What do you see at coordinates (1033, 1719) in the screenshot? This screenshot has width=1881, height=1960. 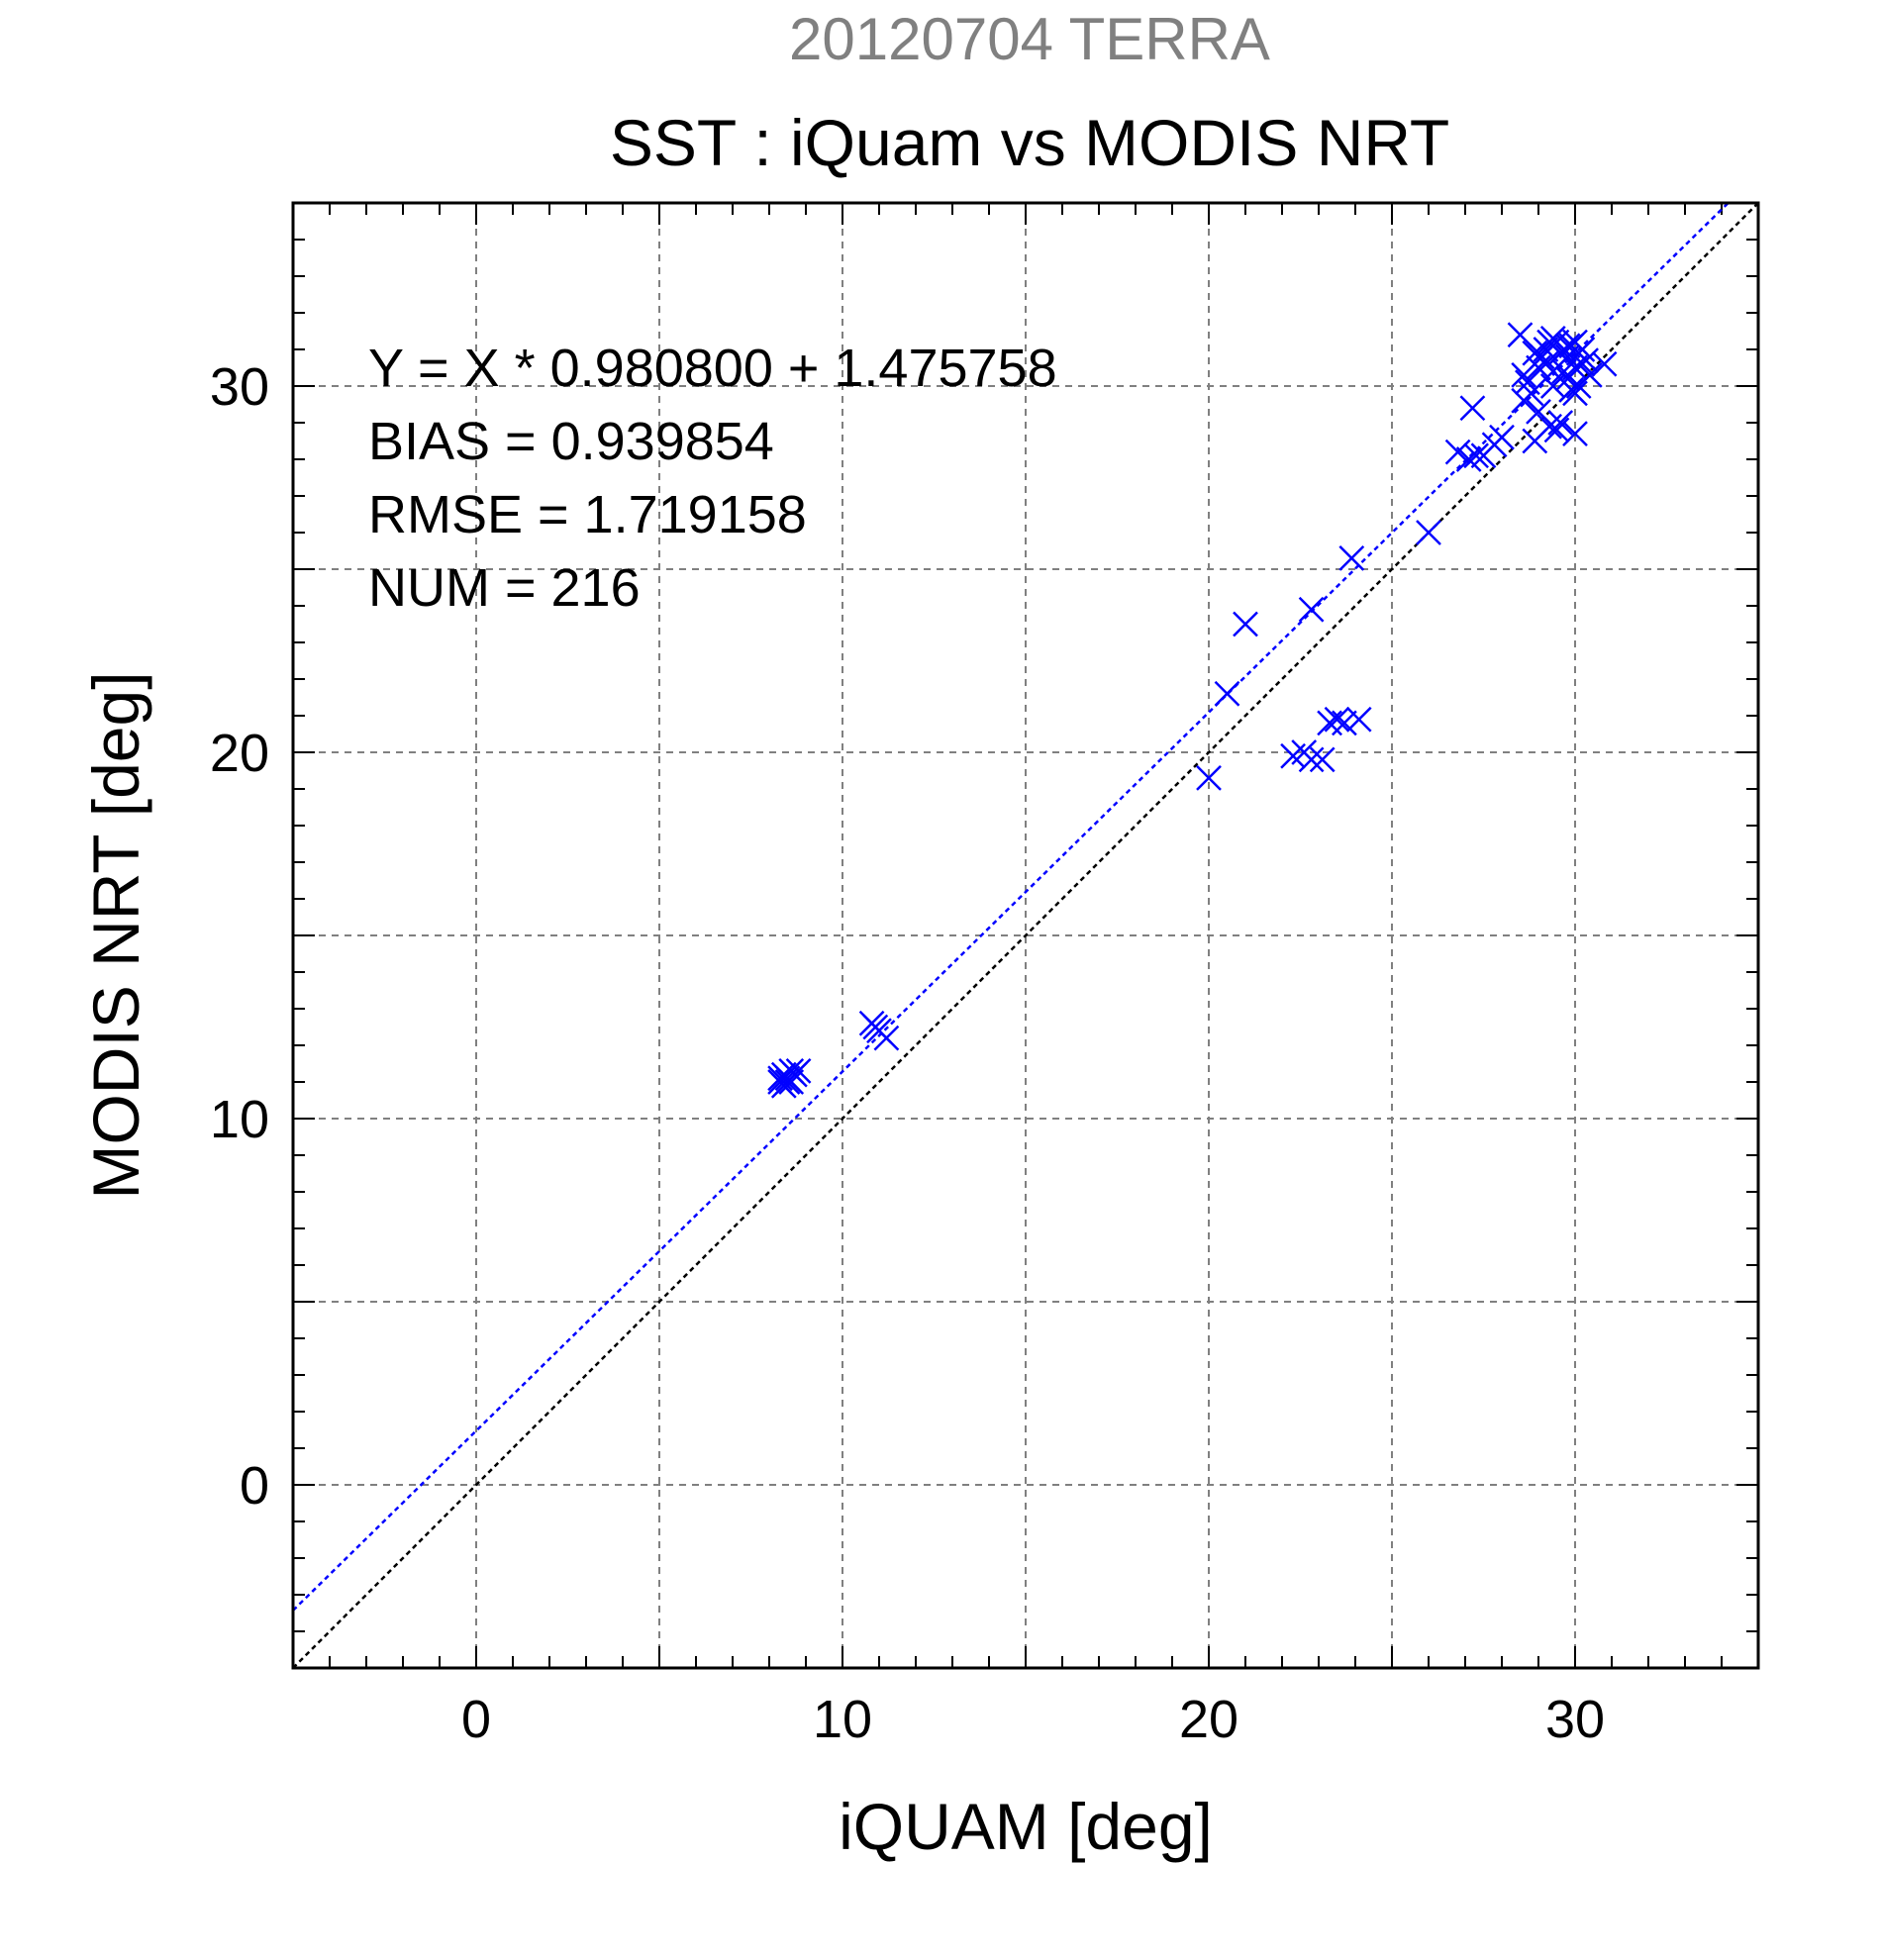 I see `x-tick-labels: 0 10 20 30` at bounding box center [1033, 1719].